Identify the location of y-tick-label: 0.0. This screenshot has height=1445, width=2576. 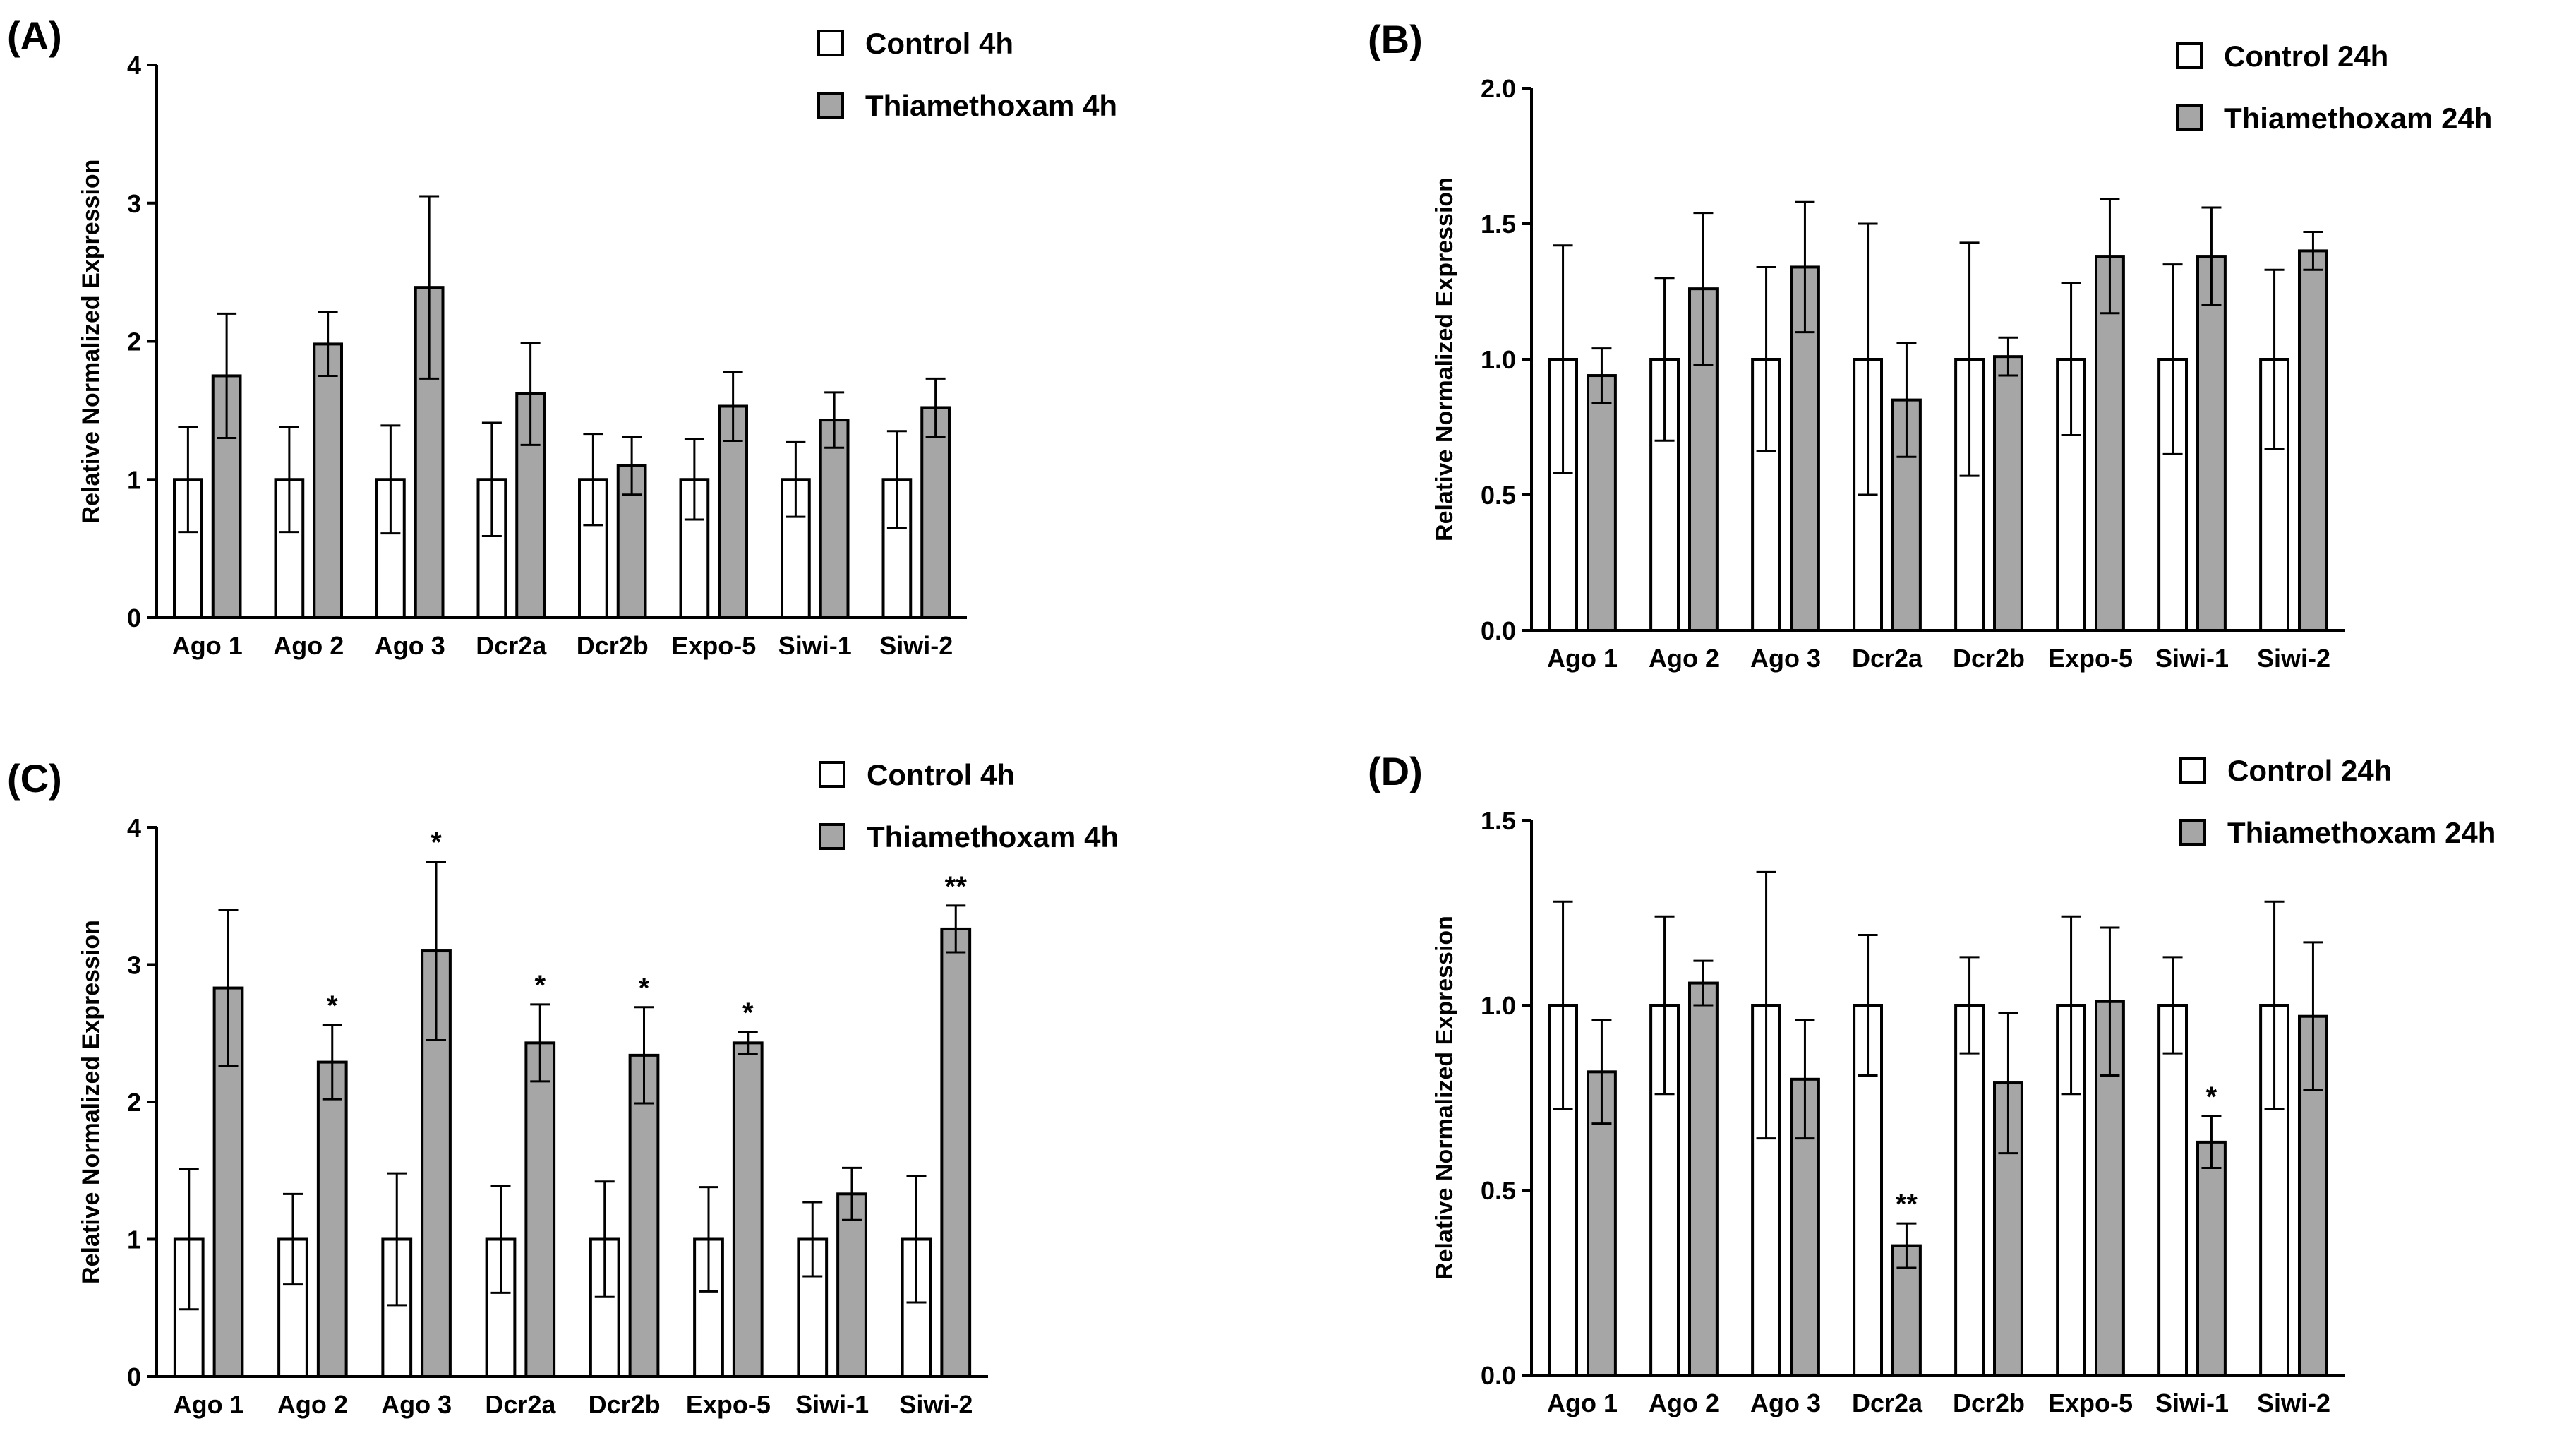
(1498, 630).